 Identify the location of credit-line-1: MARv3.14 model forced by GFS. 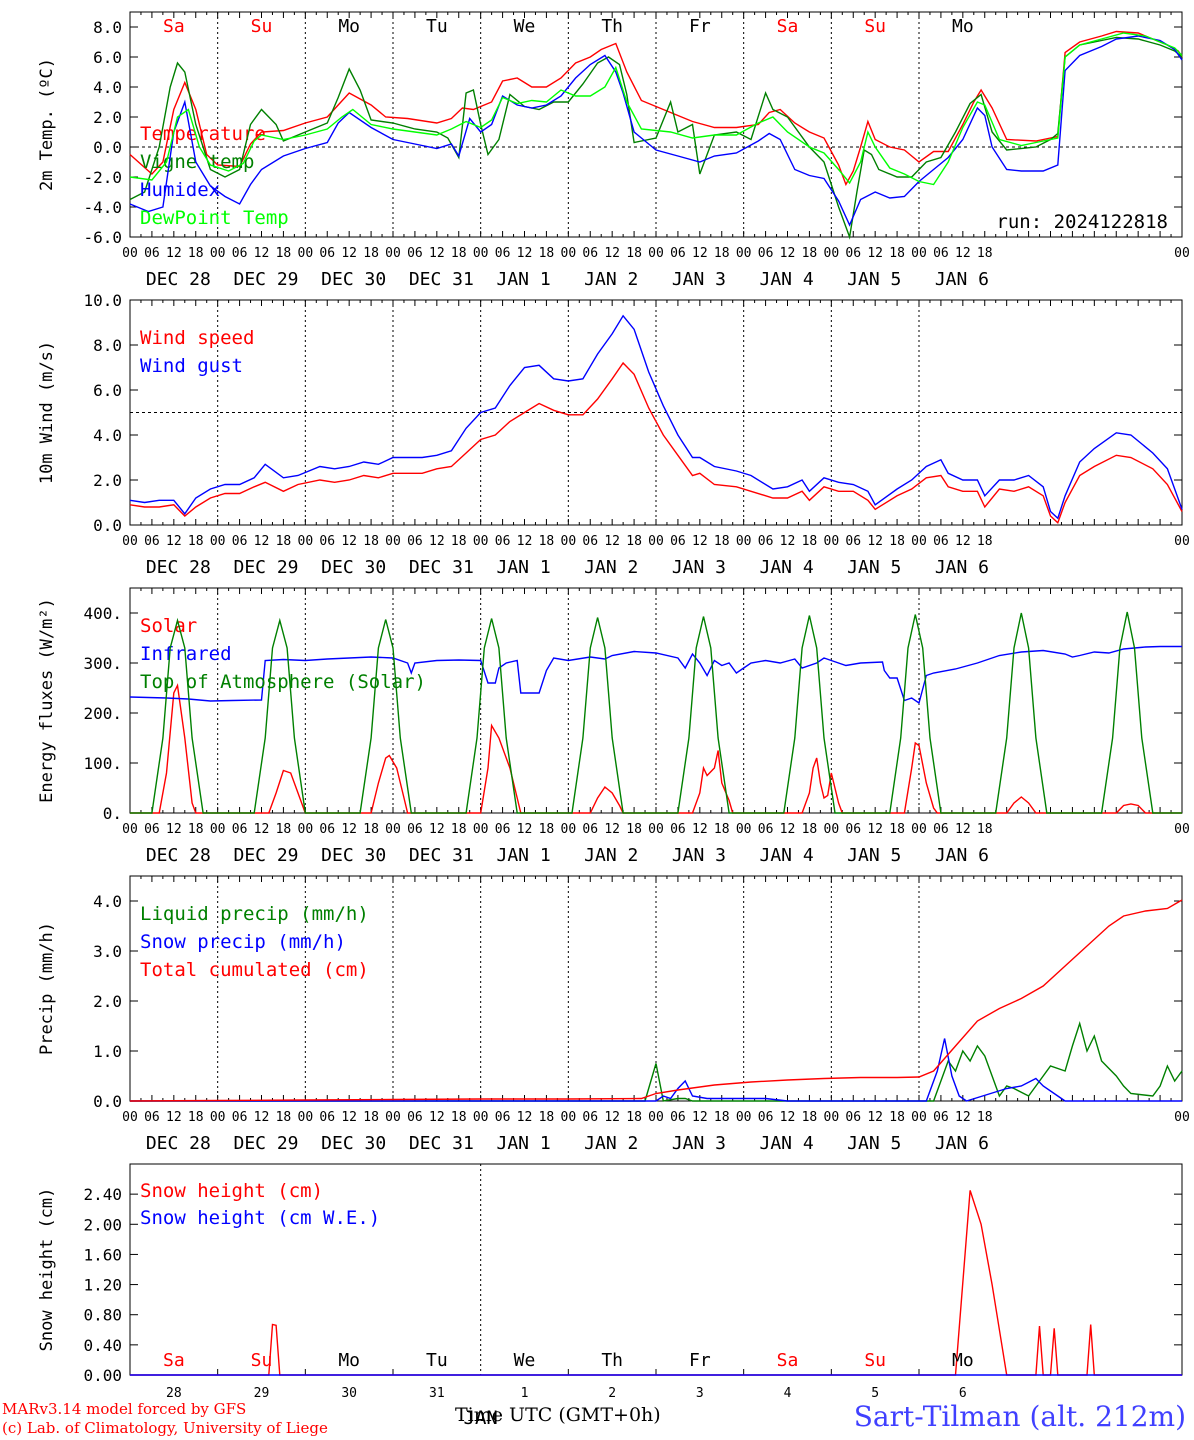
(124, 1409).